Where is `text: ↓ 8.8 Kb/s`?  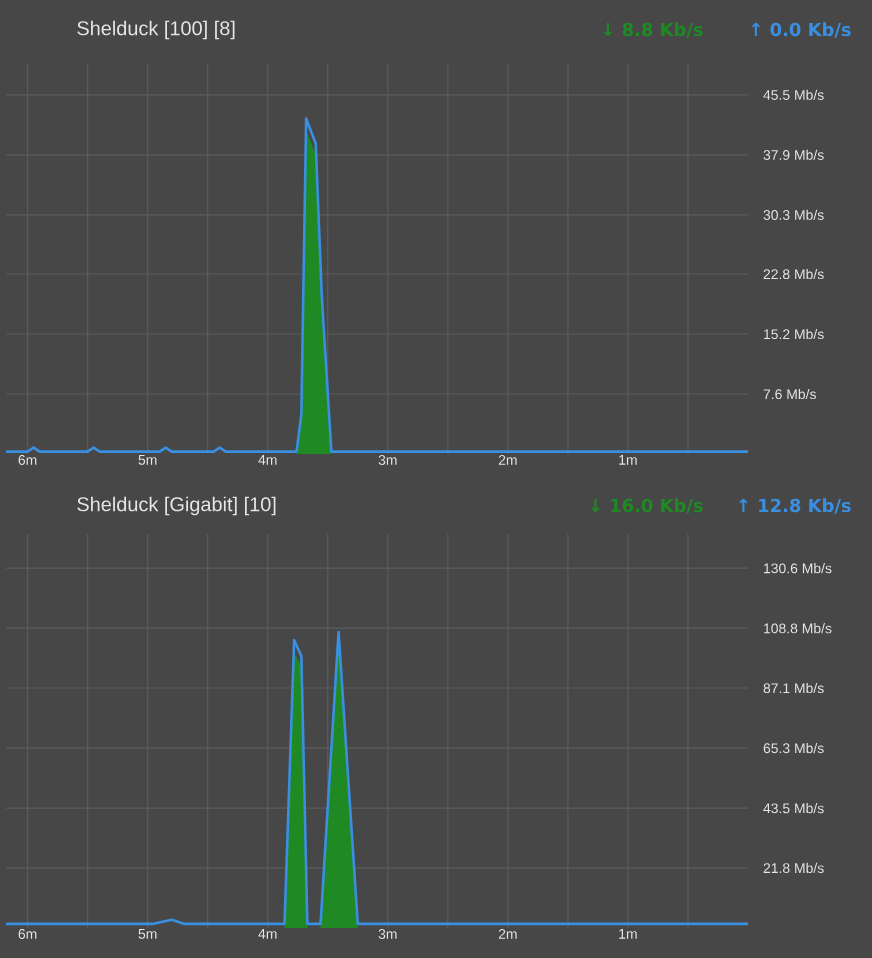
text: ↓ 8.8 Kb/s is located at coordinates (653, 30).